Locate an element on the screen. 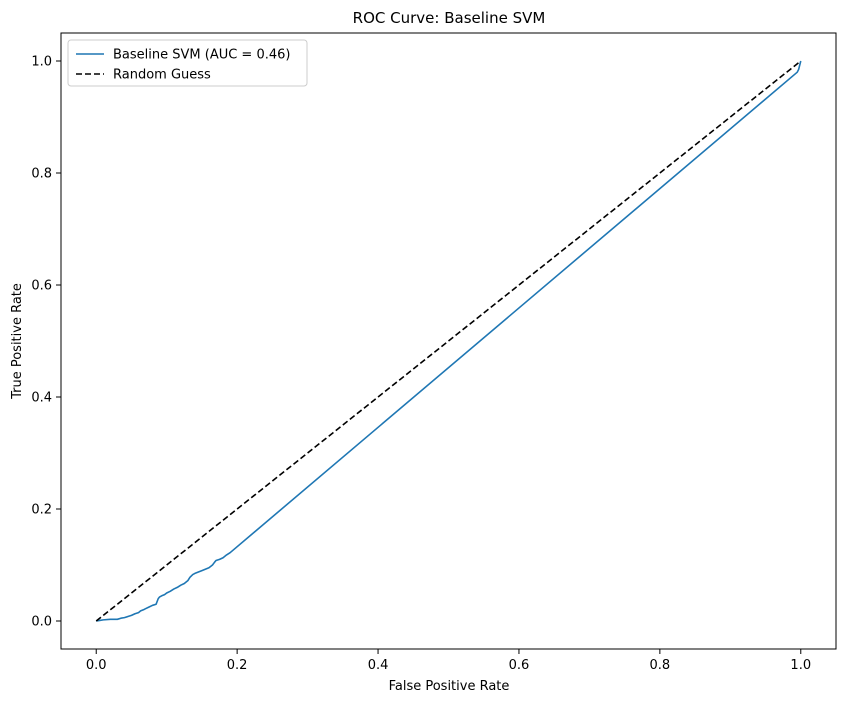 This screenshot has width=846, height=701. x-tick-label: 1.0 is located at coordinates (800, 665).